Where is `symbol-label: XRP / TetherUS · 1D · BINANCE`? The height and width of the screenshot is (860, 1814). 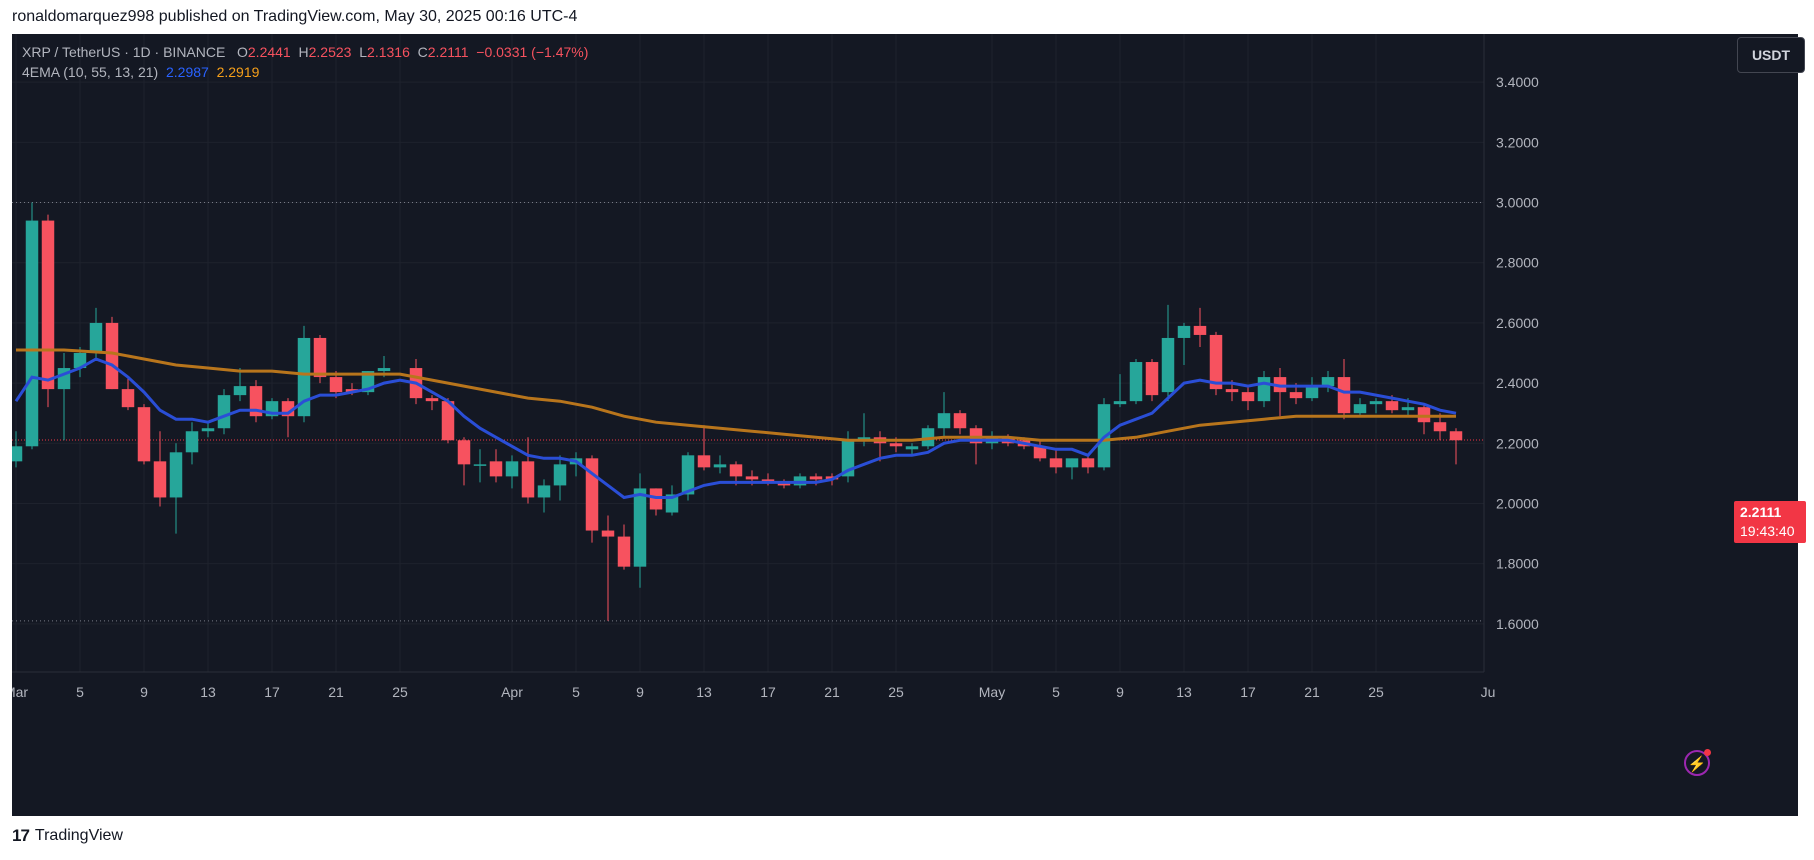 symbol-label: XRP / TetherUS · 1D · BINANCE is located at coordinates (124, 52).